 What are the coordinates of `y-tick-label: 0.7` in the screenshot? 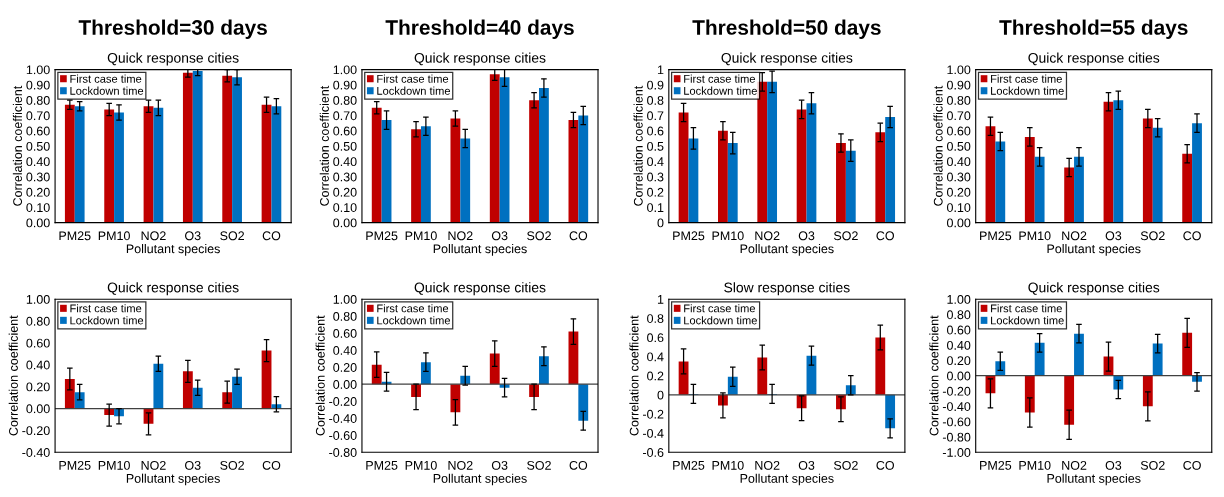 It's located at (655, 116).